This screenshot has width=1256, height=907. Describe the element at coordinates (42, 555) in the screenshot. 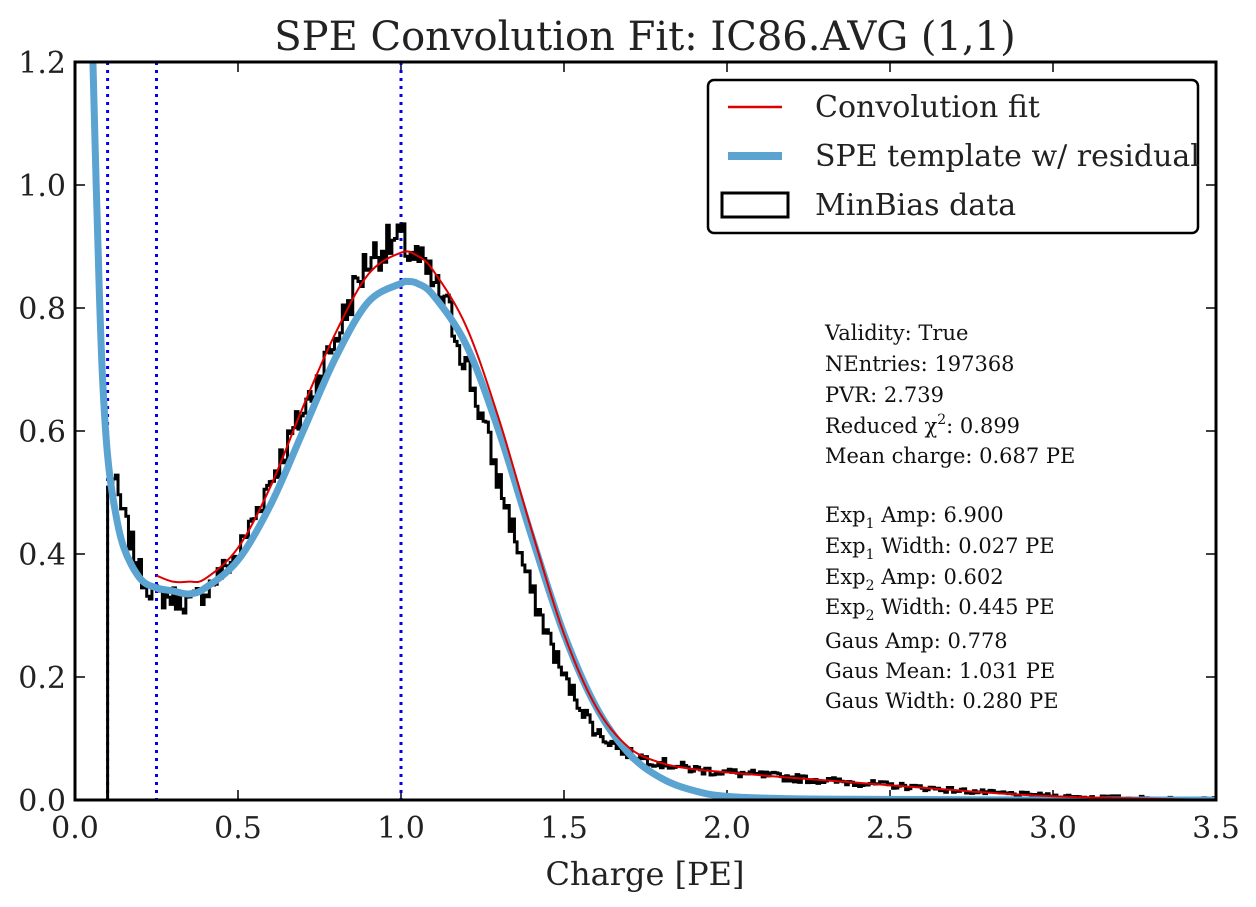

I see `y-tick-label: 0.4` at that location.